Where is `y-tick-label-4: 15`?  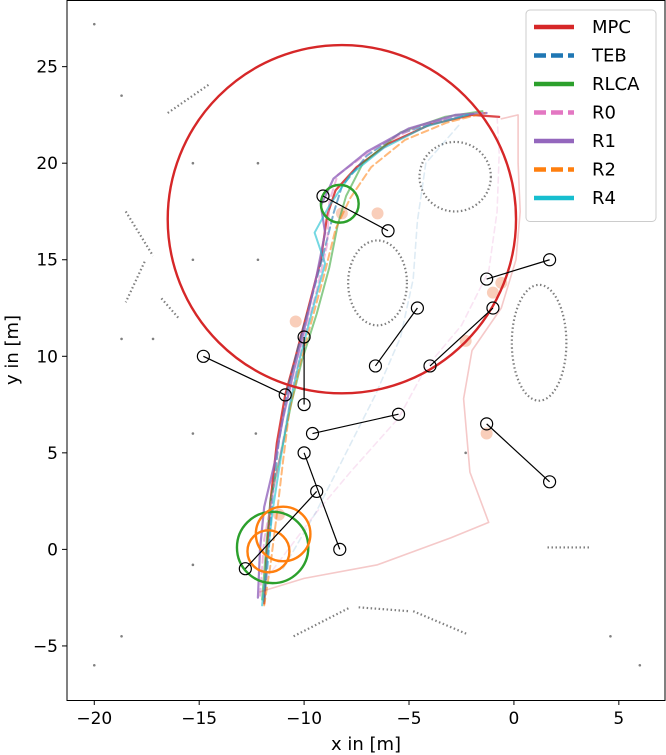
y-tick-label-4: 15 is located at coordinates (47, 261).